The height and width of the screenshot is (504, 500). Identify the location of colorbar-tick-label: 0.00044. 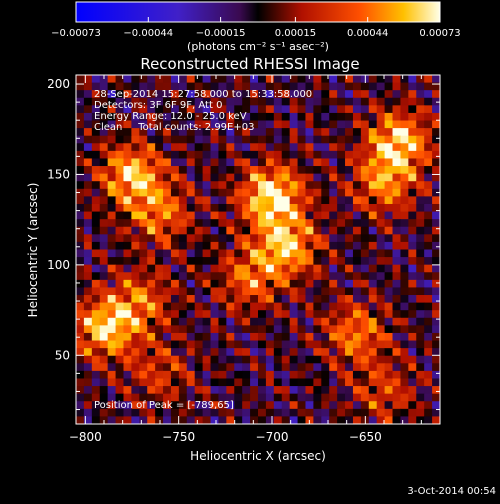
(367, 33).